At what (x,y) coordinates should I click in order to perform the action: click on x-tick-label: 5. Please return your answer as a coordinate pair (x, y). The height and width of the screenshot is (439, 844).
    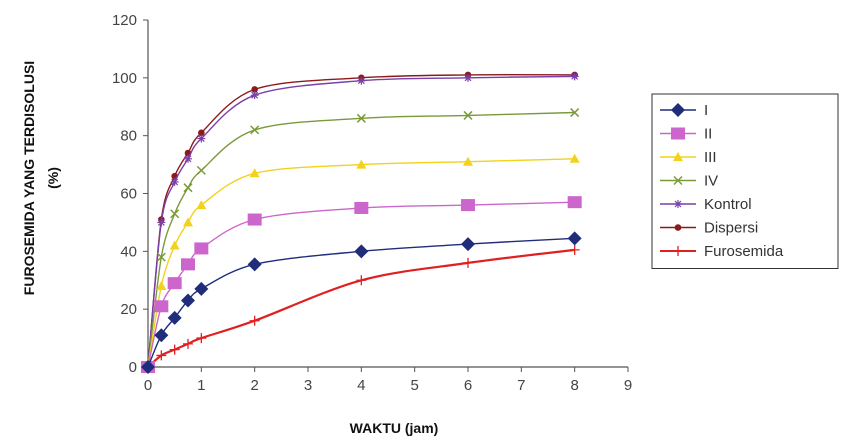
    Looking at the image, I should click on (414, 385).